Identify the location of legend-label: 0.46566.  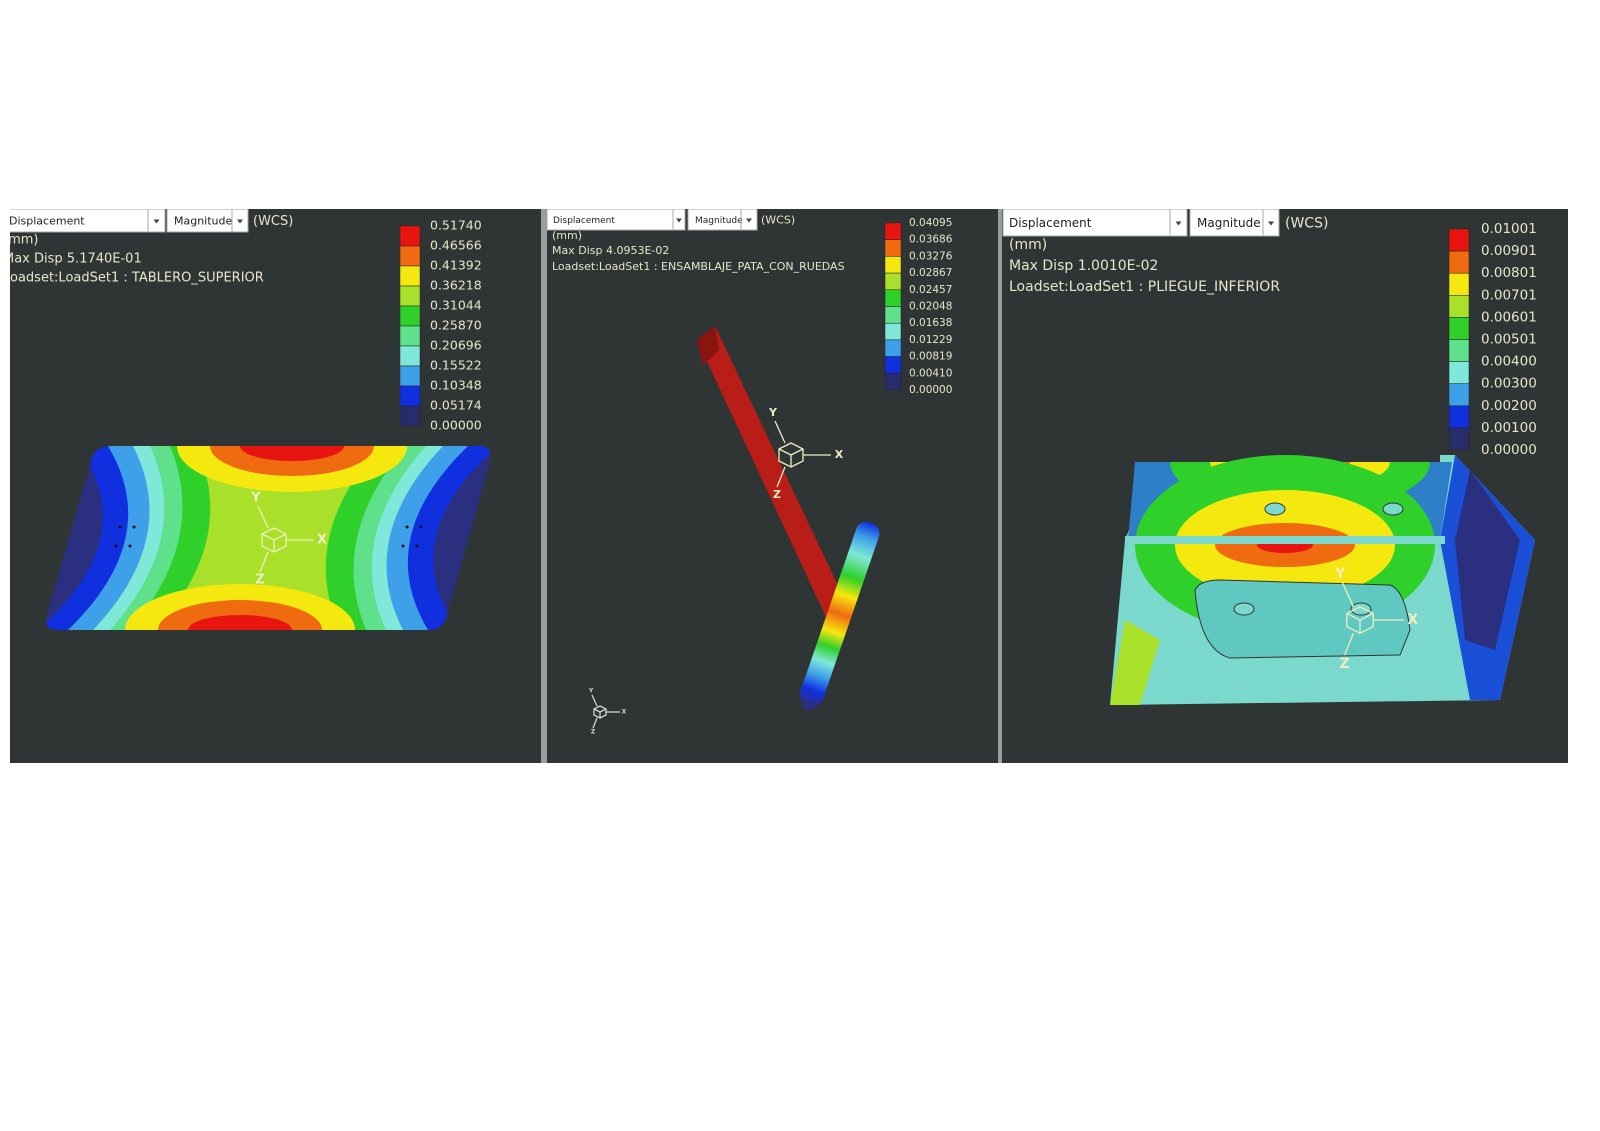
(456, 245).